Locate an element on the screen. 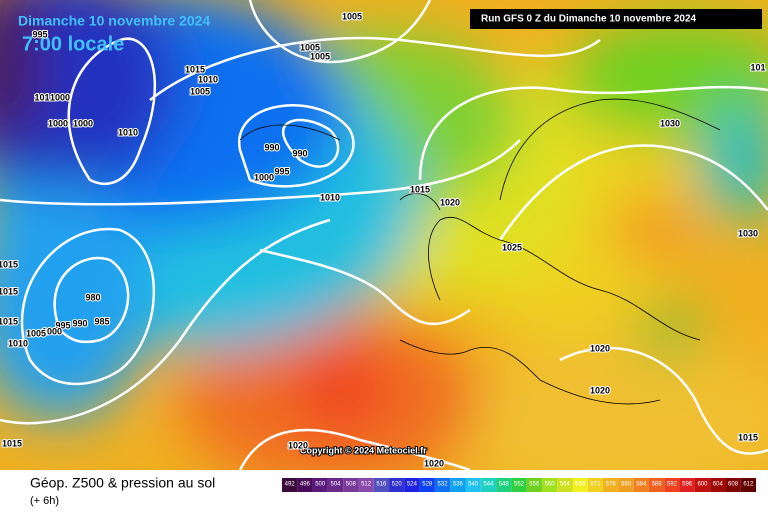 The height and width of the screenshot is (517, 768). caption-step: (+ 6h) is located at coordinates (44, 501).